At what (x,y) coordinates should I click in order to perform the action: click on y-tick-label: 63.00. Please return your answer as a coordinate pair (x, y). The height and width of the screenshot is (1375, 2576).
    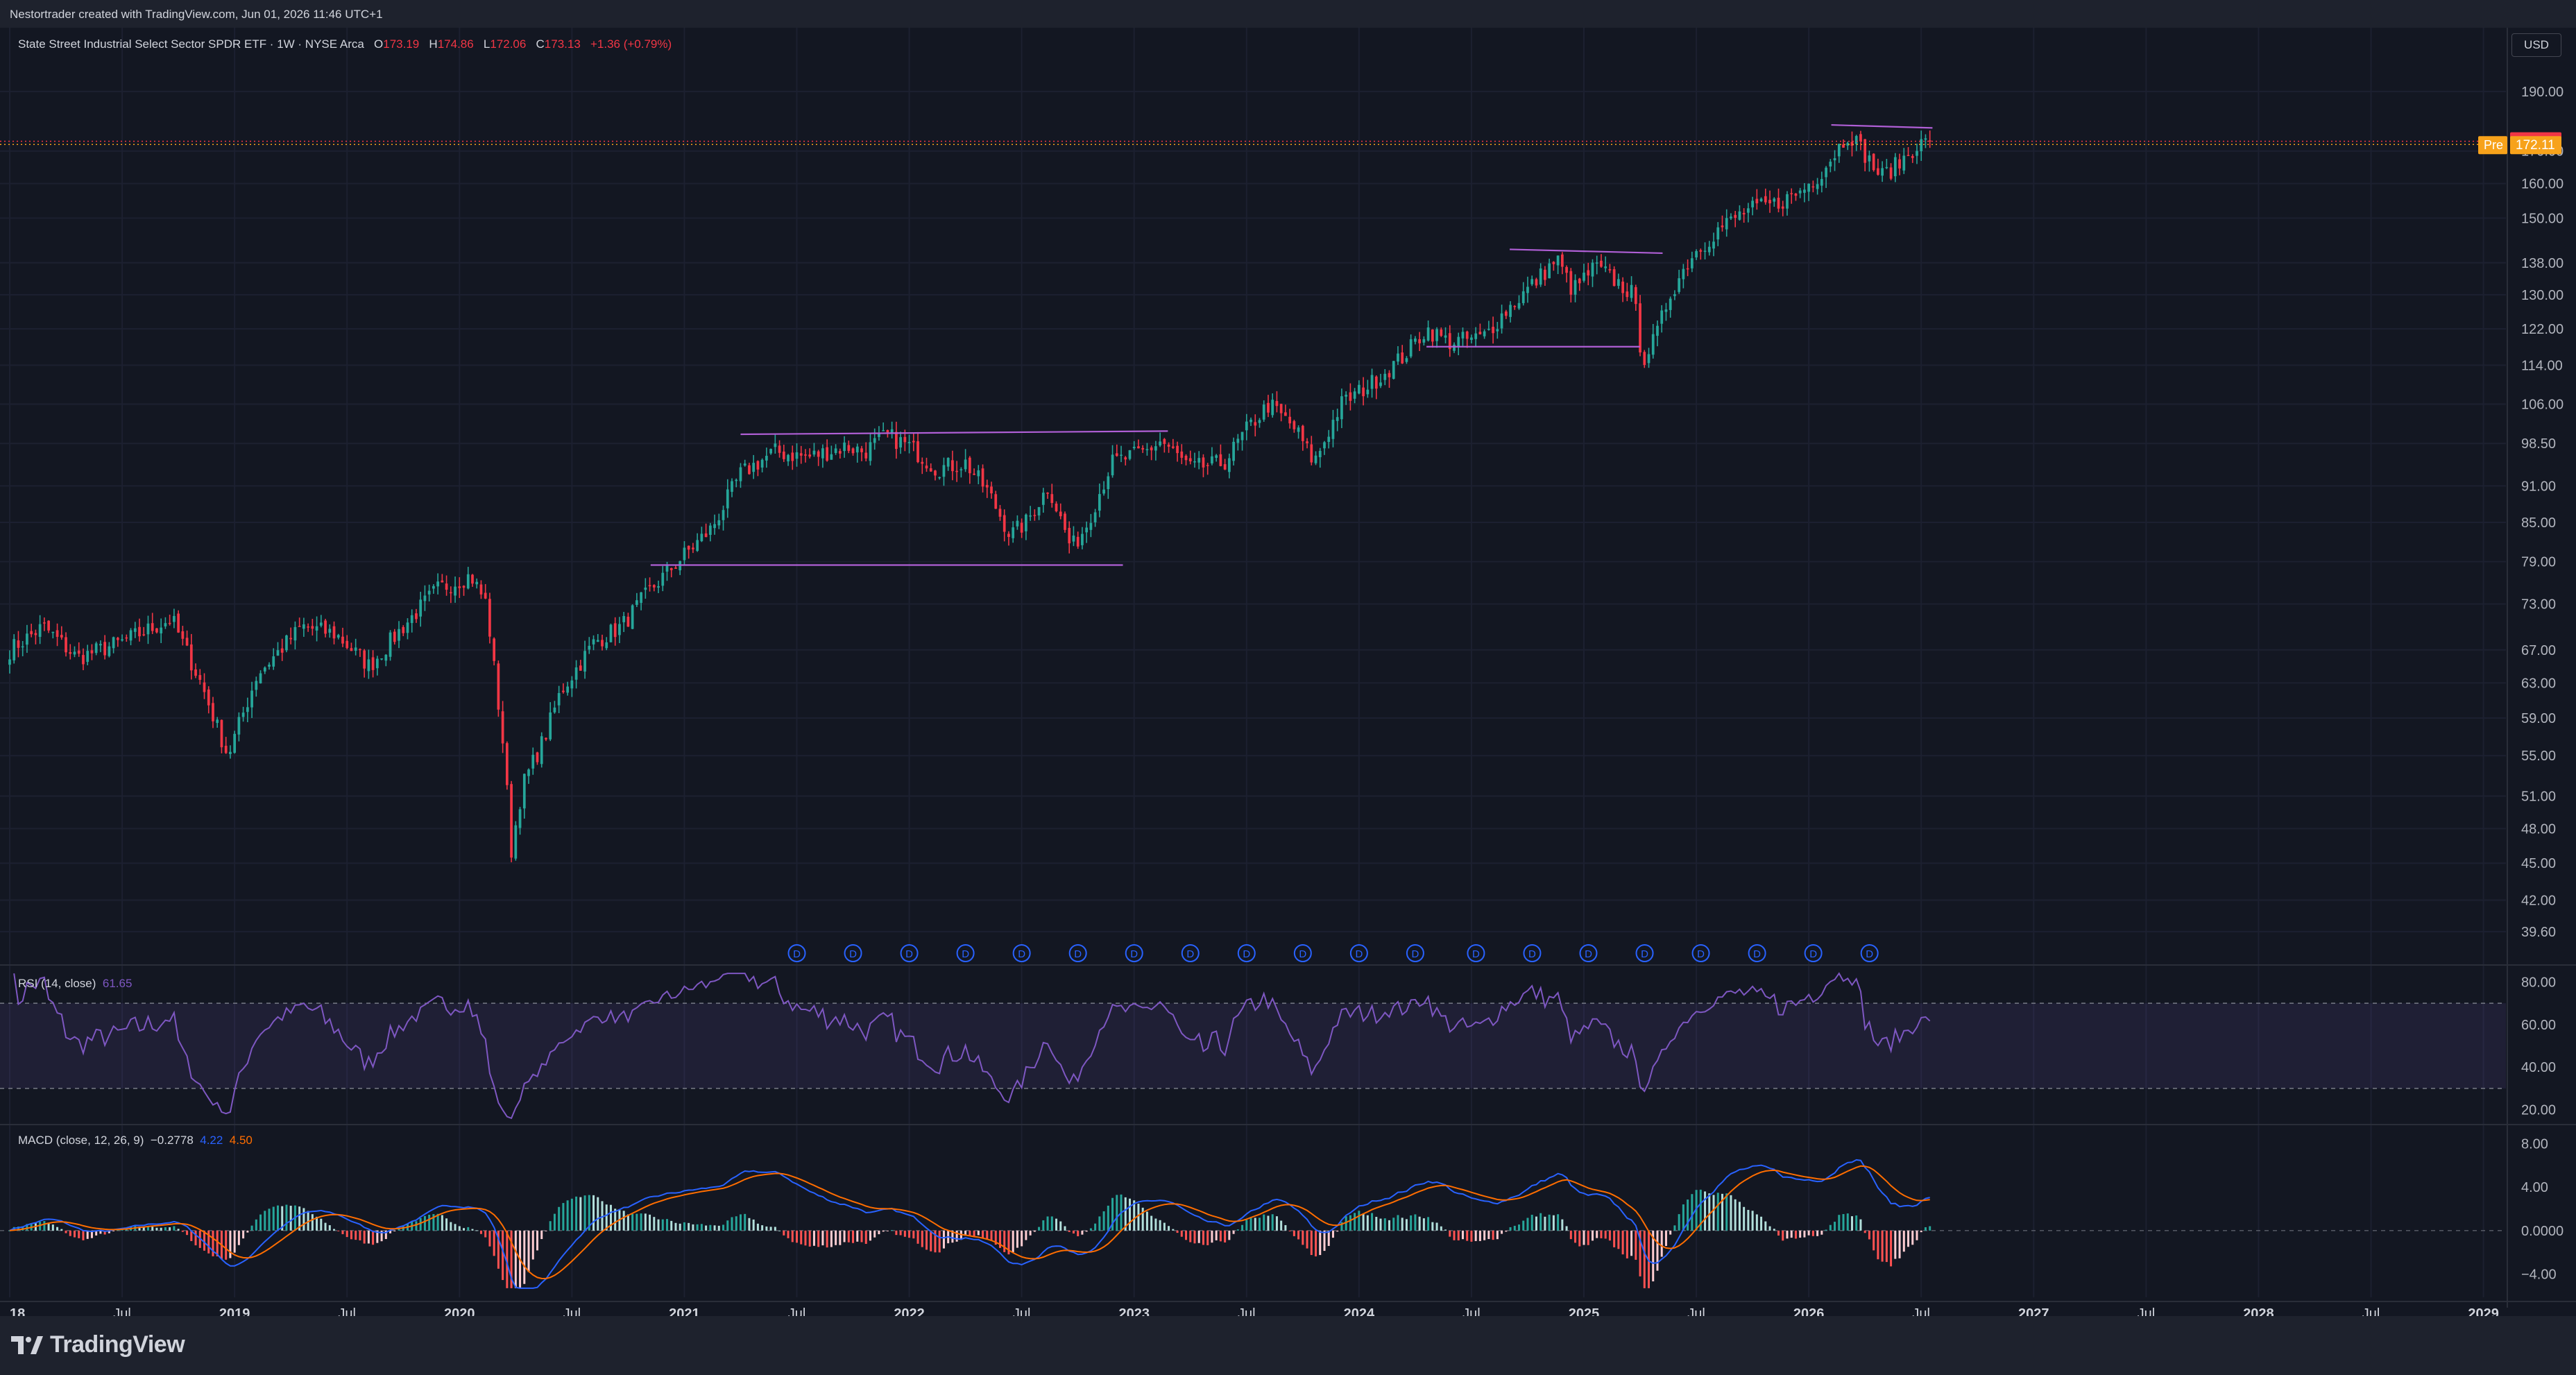
    Looking at the image, I should click on (2538, 684).